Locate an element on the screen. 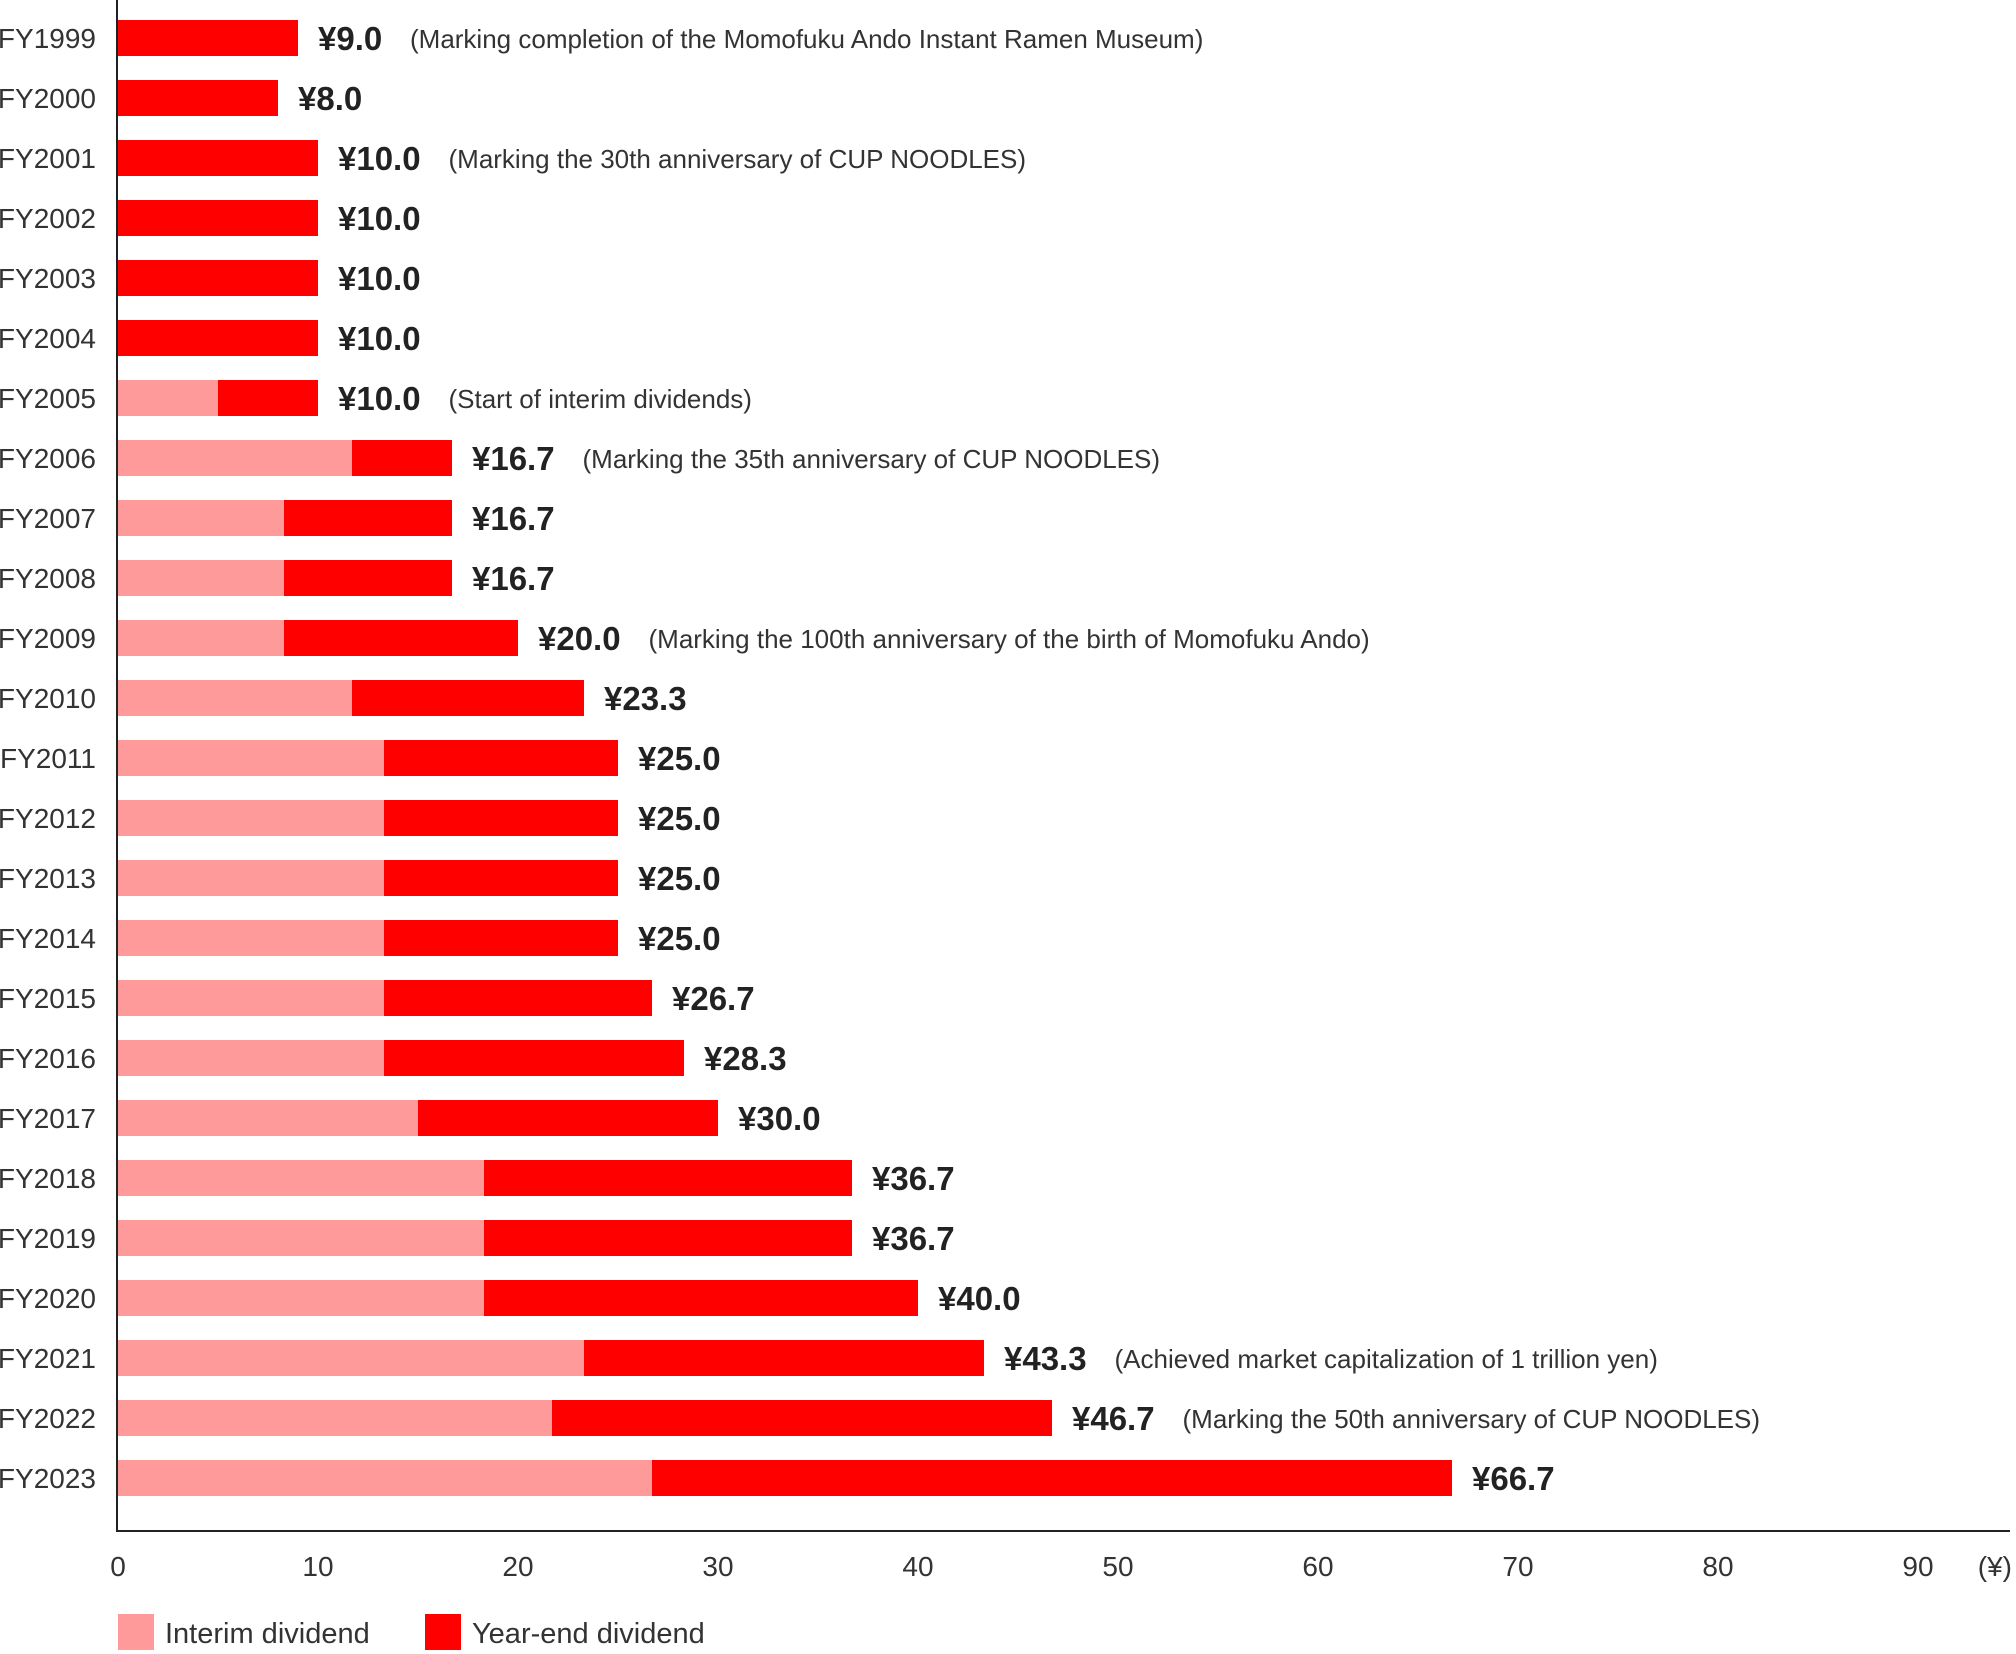 This screenshot has height=1654, width=2016. category-label: FY2009 is located at coordinates (48, 638).